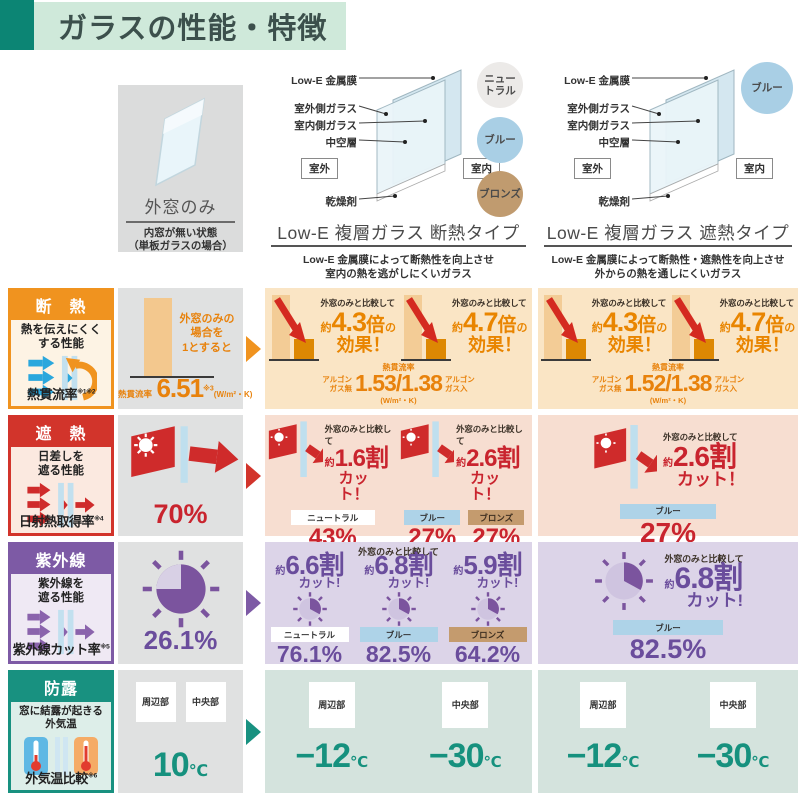 The image size is (800, 800). What do you see at coordinates (205, 702) in the screenshot?
I see `center-label: 中央部` at bounding box center [205, 702].